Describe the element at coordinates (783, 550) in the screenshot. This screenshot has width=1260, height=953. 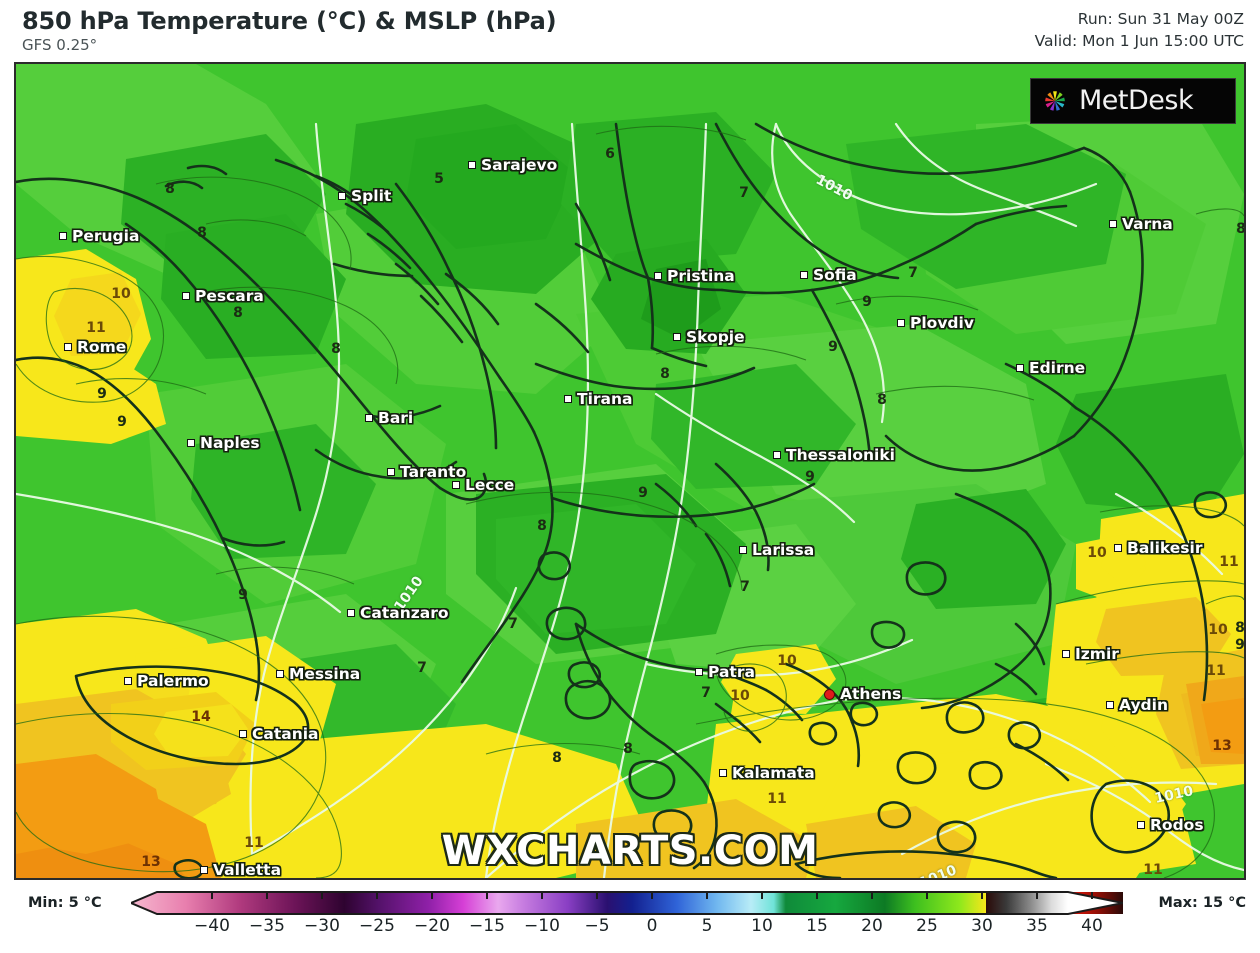
I see `city-label: Larissa` at that location.